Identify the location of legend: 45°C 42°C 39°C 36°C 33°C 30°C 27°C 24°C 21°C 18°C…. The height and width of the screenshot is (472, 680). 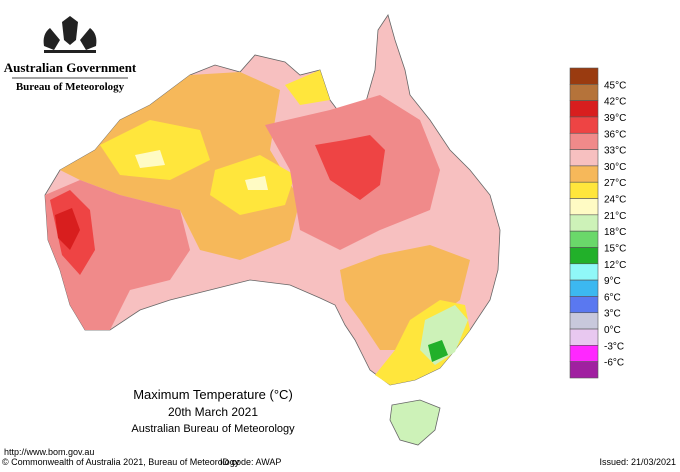
(597, 223).